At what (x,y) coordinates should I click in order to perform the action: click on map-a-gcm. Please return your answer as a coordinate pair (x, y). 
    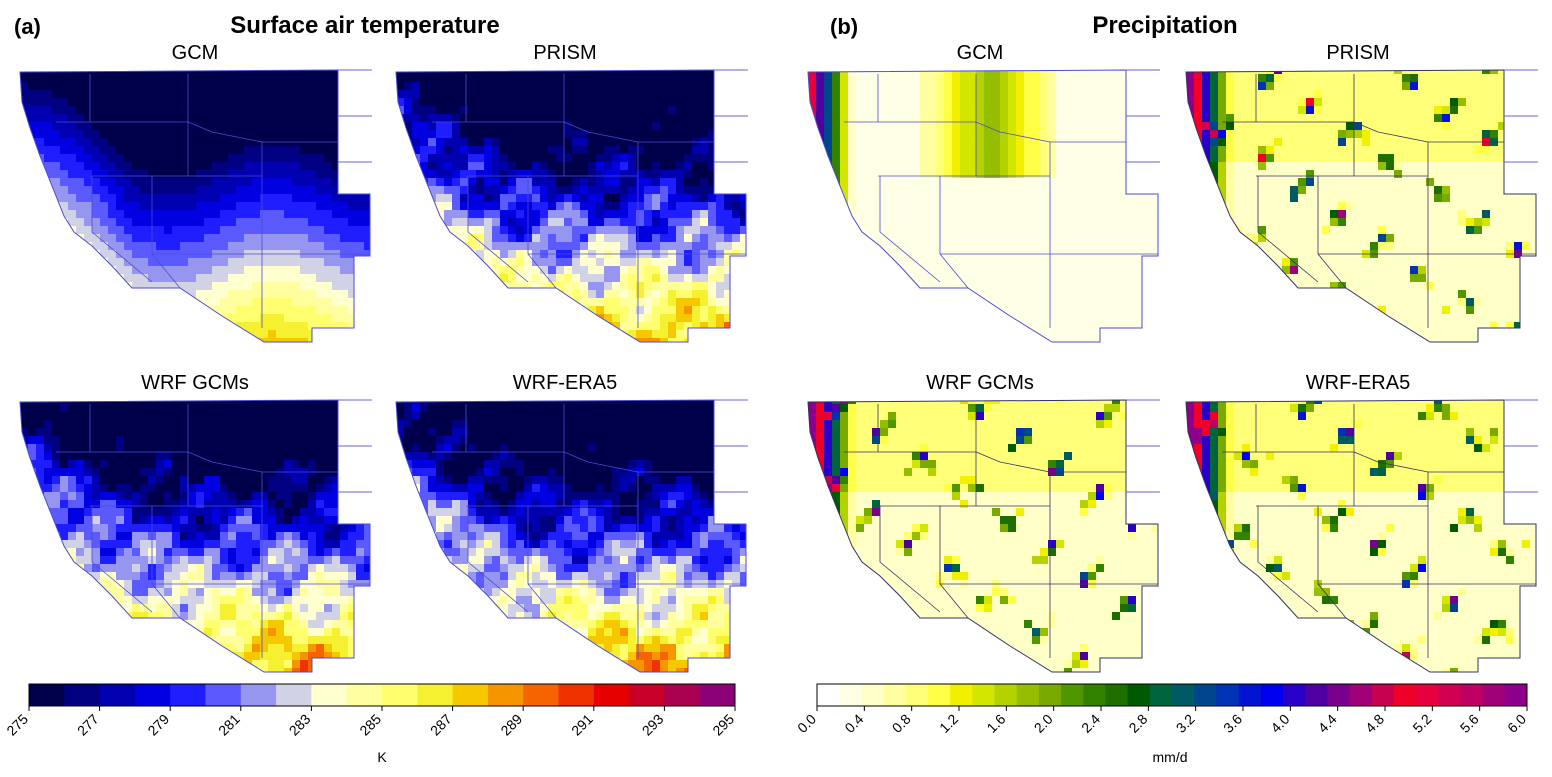
    Looking at the image, I should click on (192, 206).